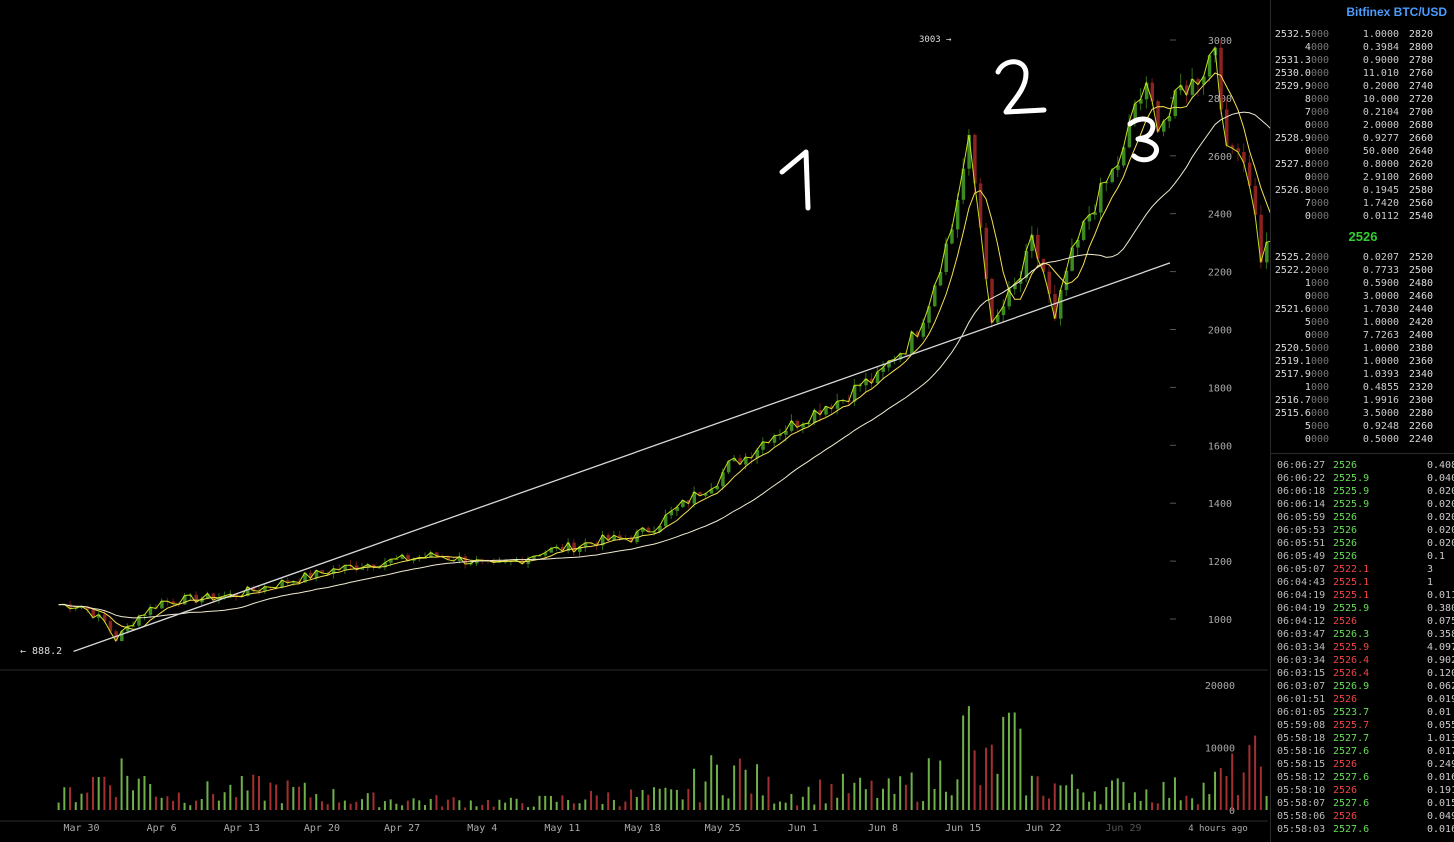 The width and height of the screenshot is (1454, 842). What do you see at coordinates (1362, 634) in the screenshot?
I see `trade-row: 06:03:47 2526.3 0.358` at bounding box center [1362, 634].